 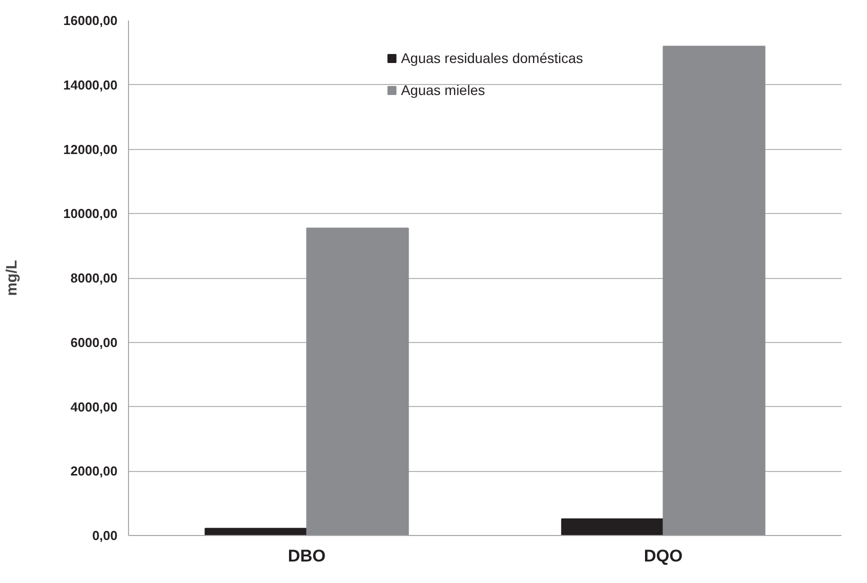 What do you see at coordinates (94, 342) in the screenshot?
I see `y-tick-label: 6000,00` at bounding box center [94, 342].